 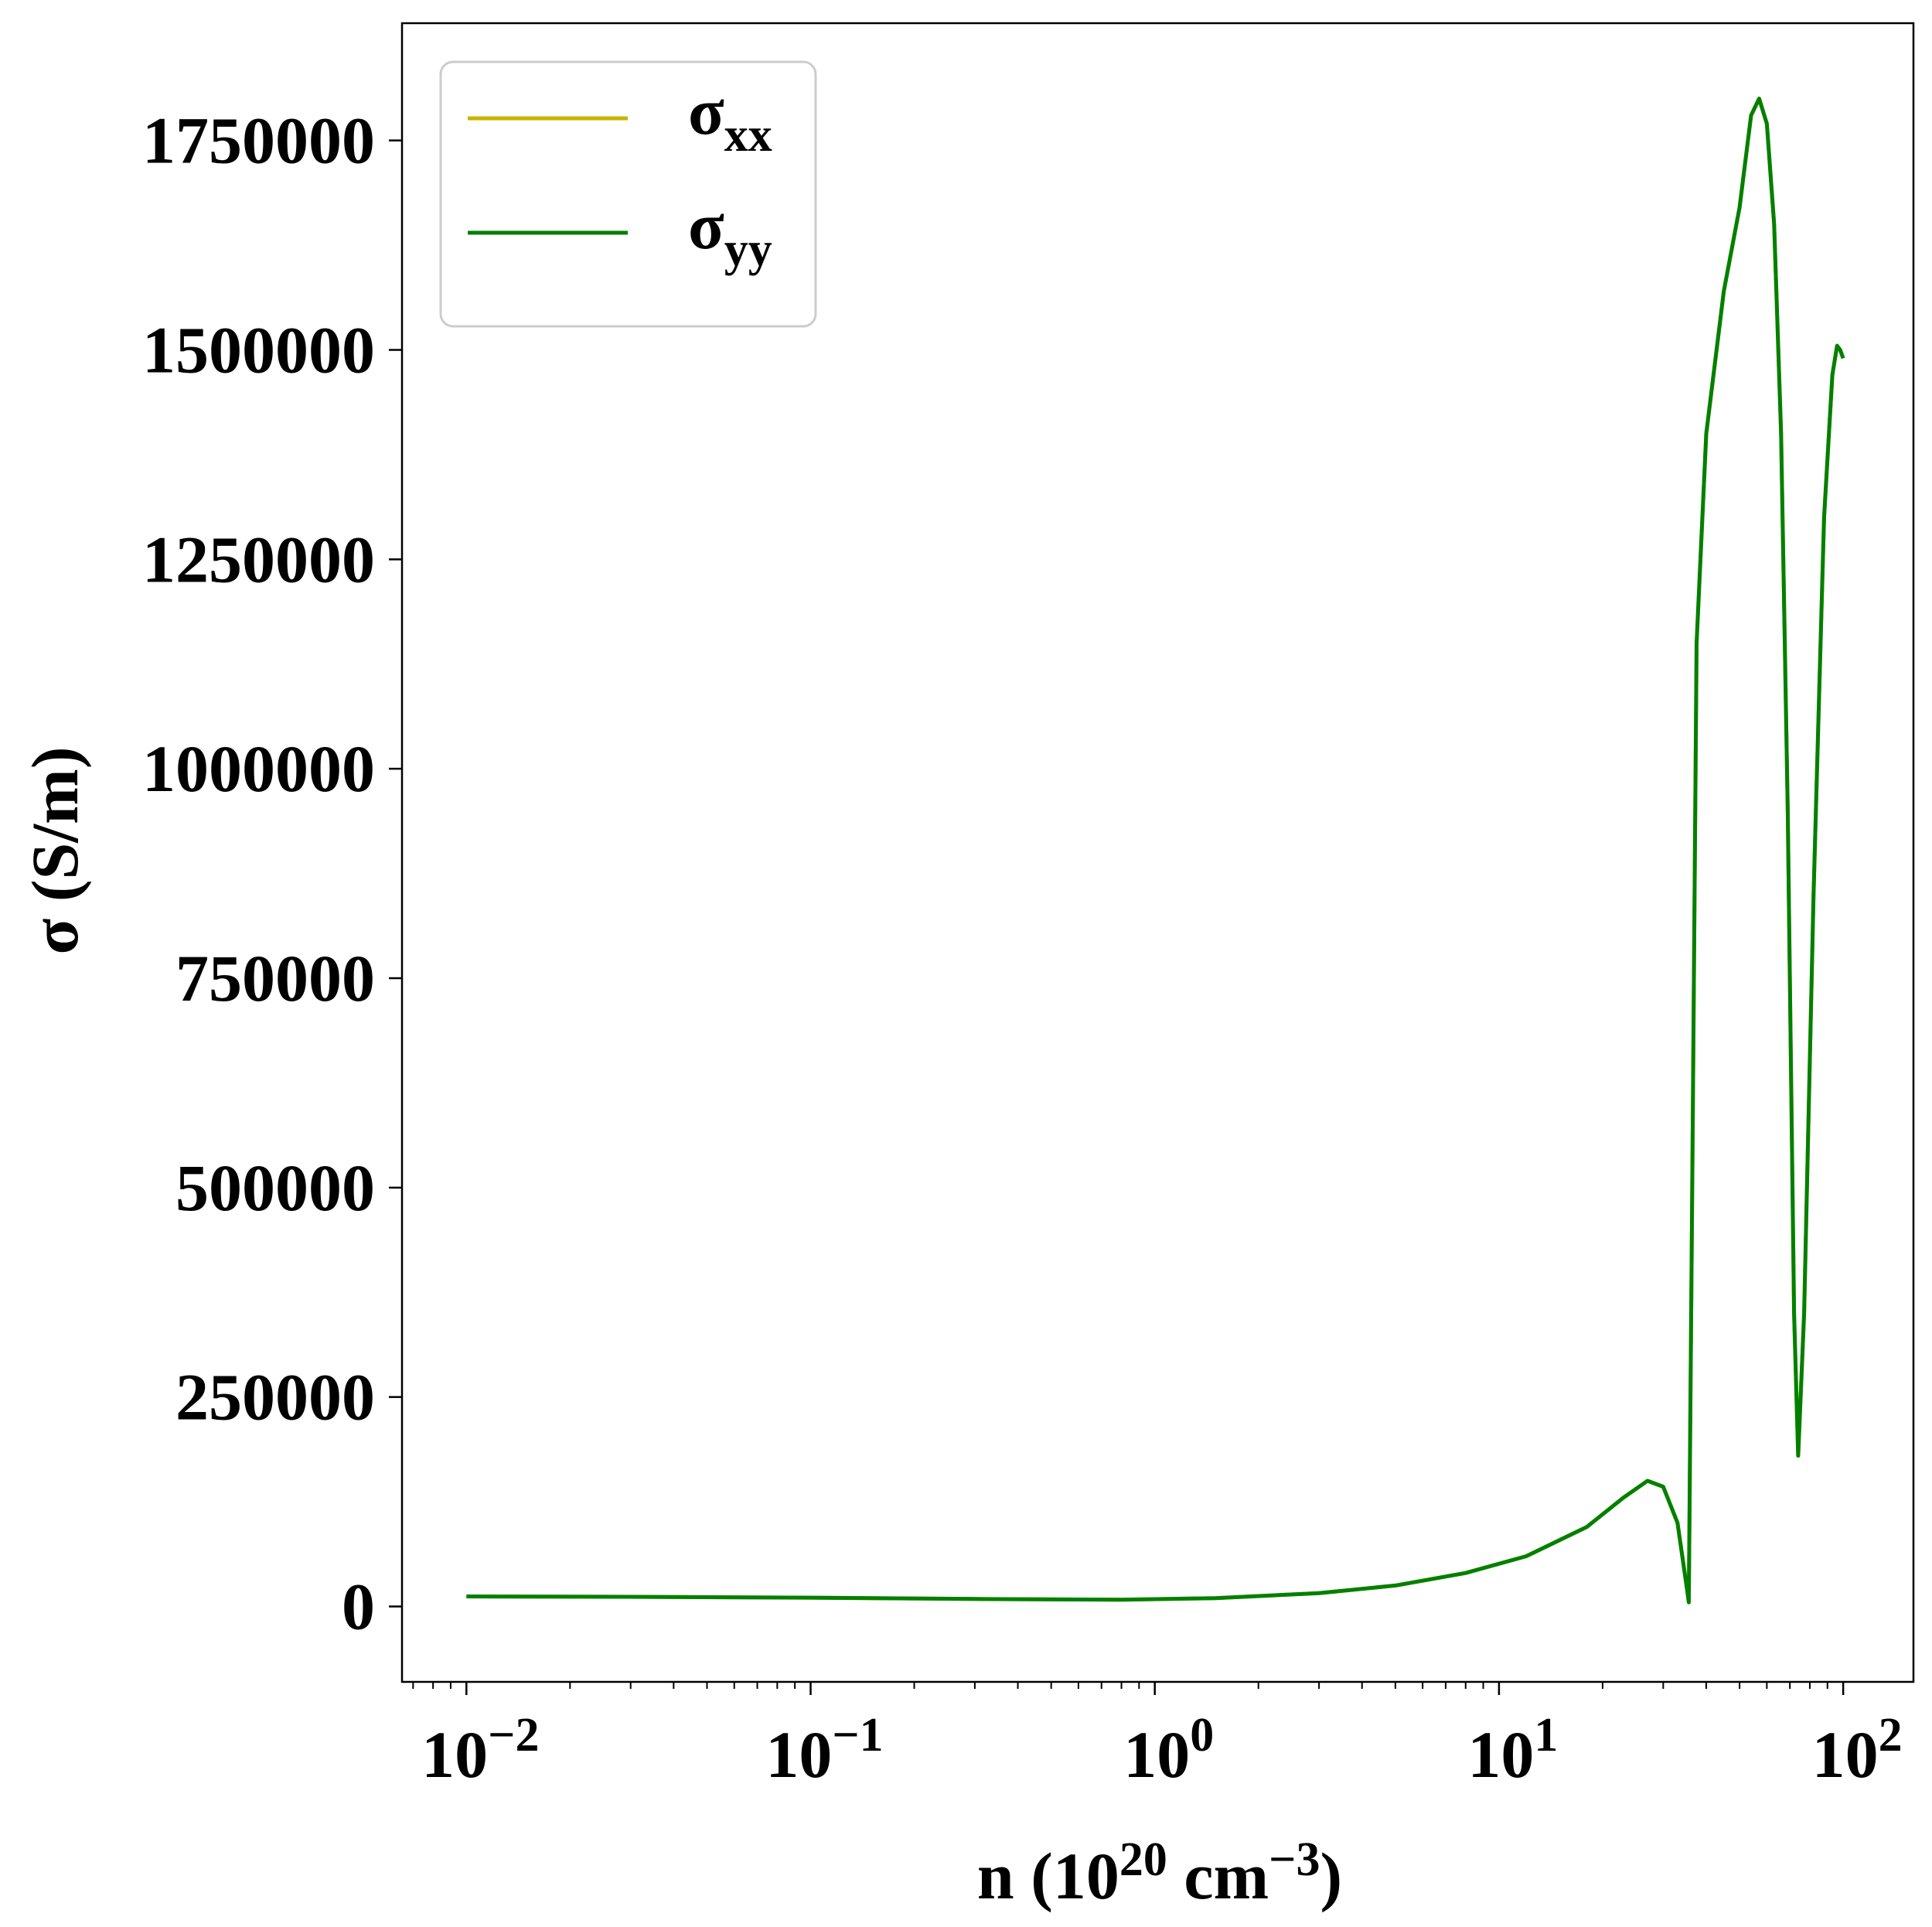 I want to click on x-tick-label: 10², so click(x=1858, y=1750).